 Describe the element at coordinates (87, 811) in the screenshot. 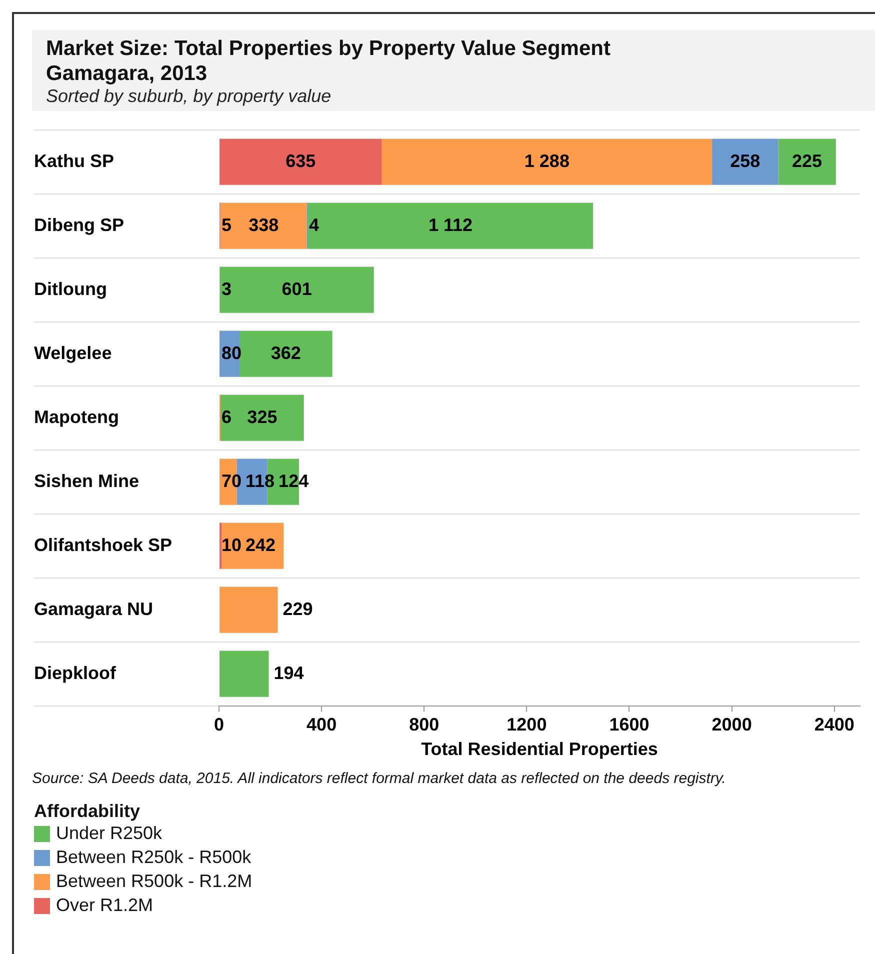

I see `legend-title: Affordability` at that location.